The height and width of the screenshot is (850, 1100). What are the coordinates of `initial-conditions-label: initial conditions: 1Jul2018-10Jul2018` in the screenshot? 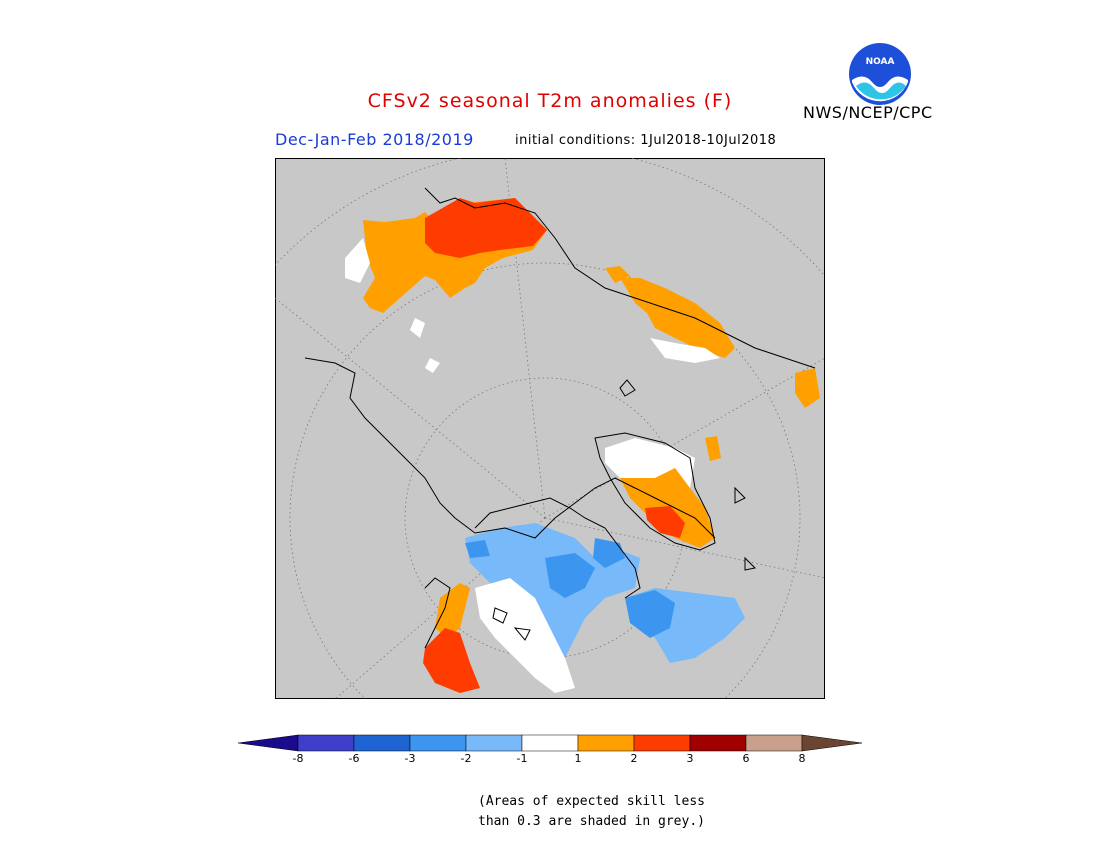 It's located at (646, 140).